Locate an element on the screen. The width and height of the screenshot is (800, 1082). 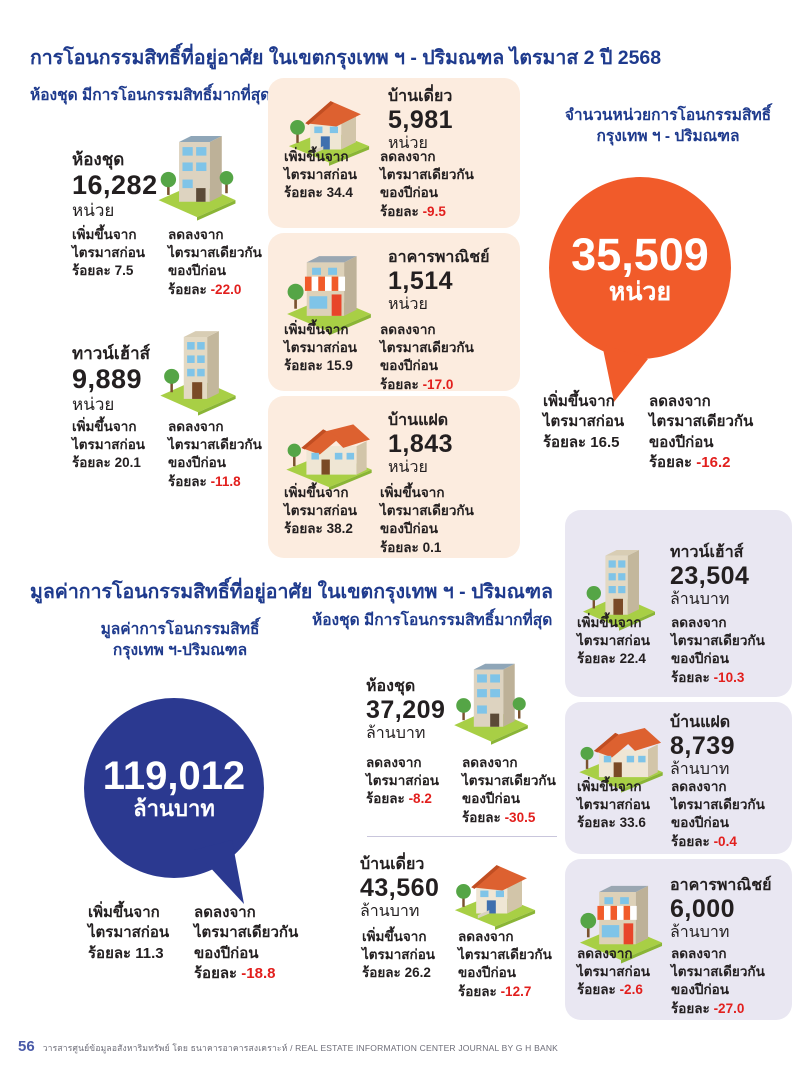
townhouse-value-stat: ทาวน์เฮ้าส์ 23,504 ล้านบาท is located at coordinates (727, 577).